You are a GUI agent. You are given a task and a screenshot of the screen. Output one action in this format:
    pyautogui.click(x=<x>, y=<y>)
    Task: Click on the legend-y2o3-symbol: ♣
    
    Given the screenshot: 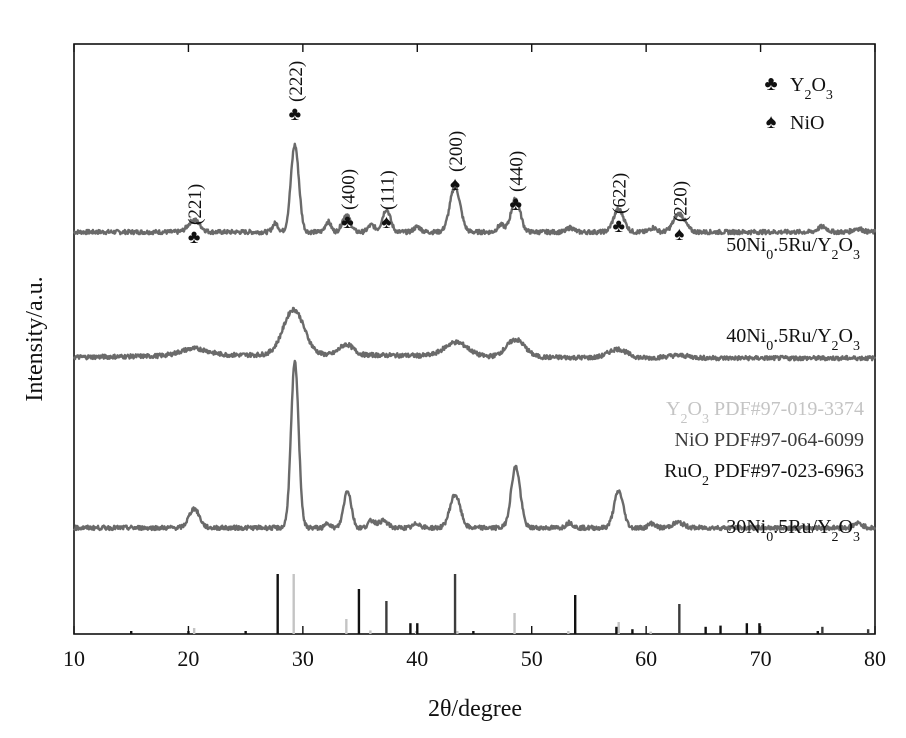 What is the action you would take?
    pyautogui.click(x=770, y=84)
    